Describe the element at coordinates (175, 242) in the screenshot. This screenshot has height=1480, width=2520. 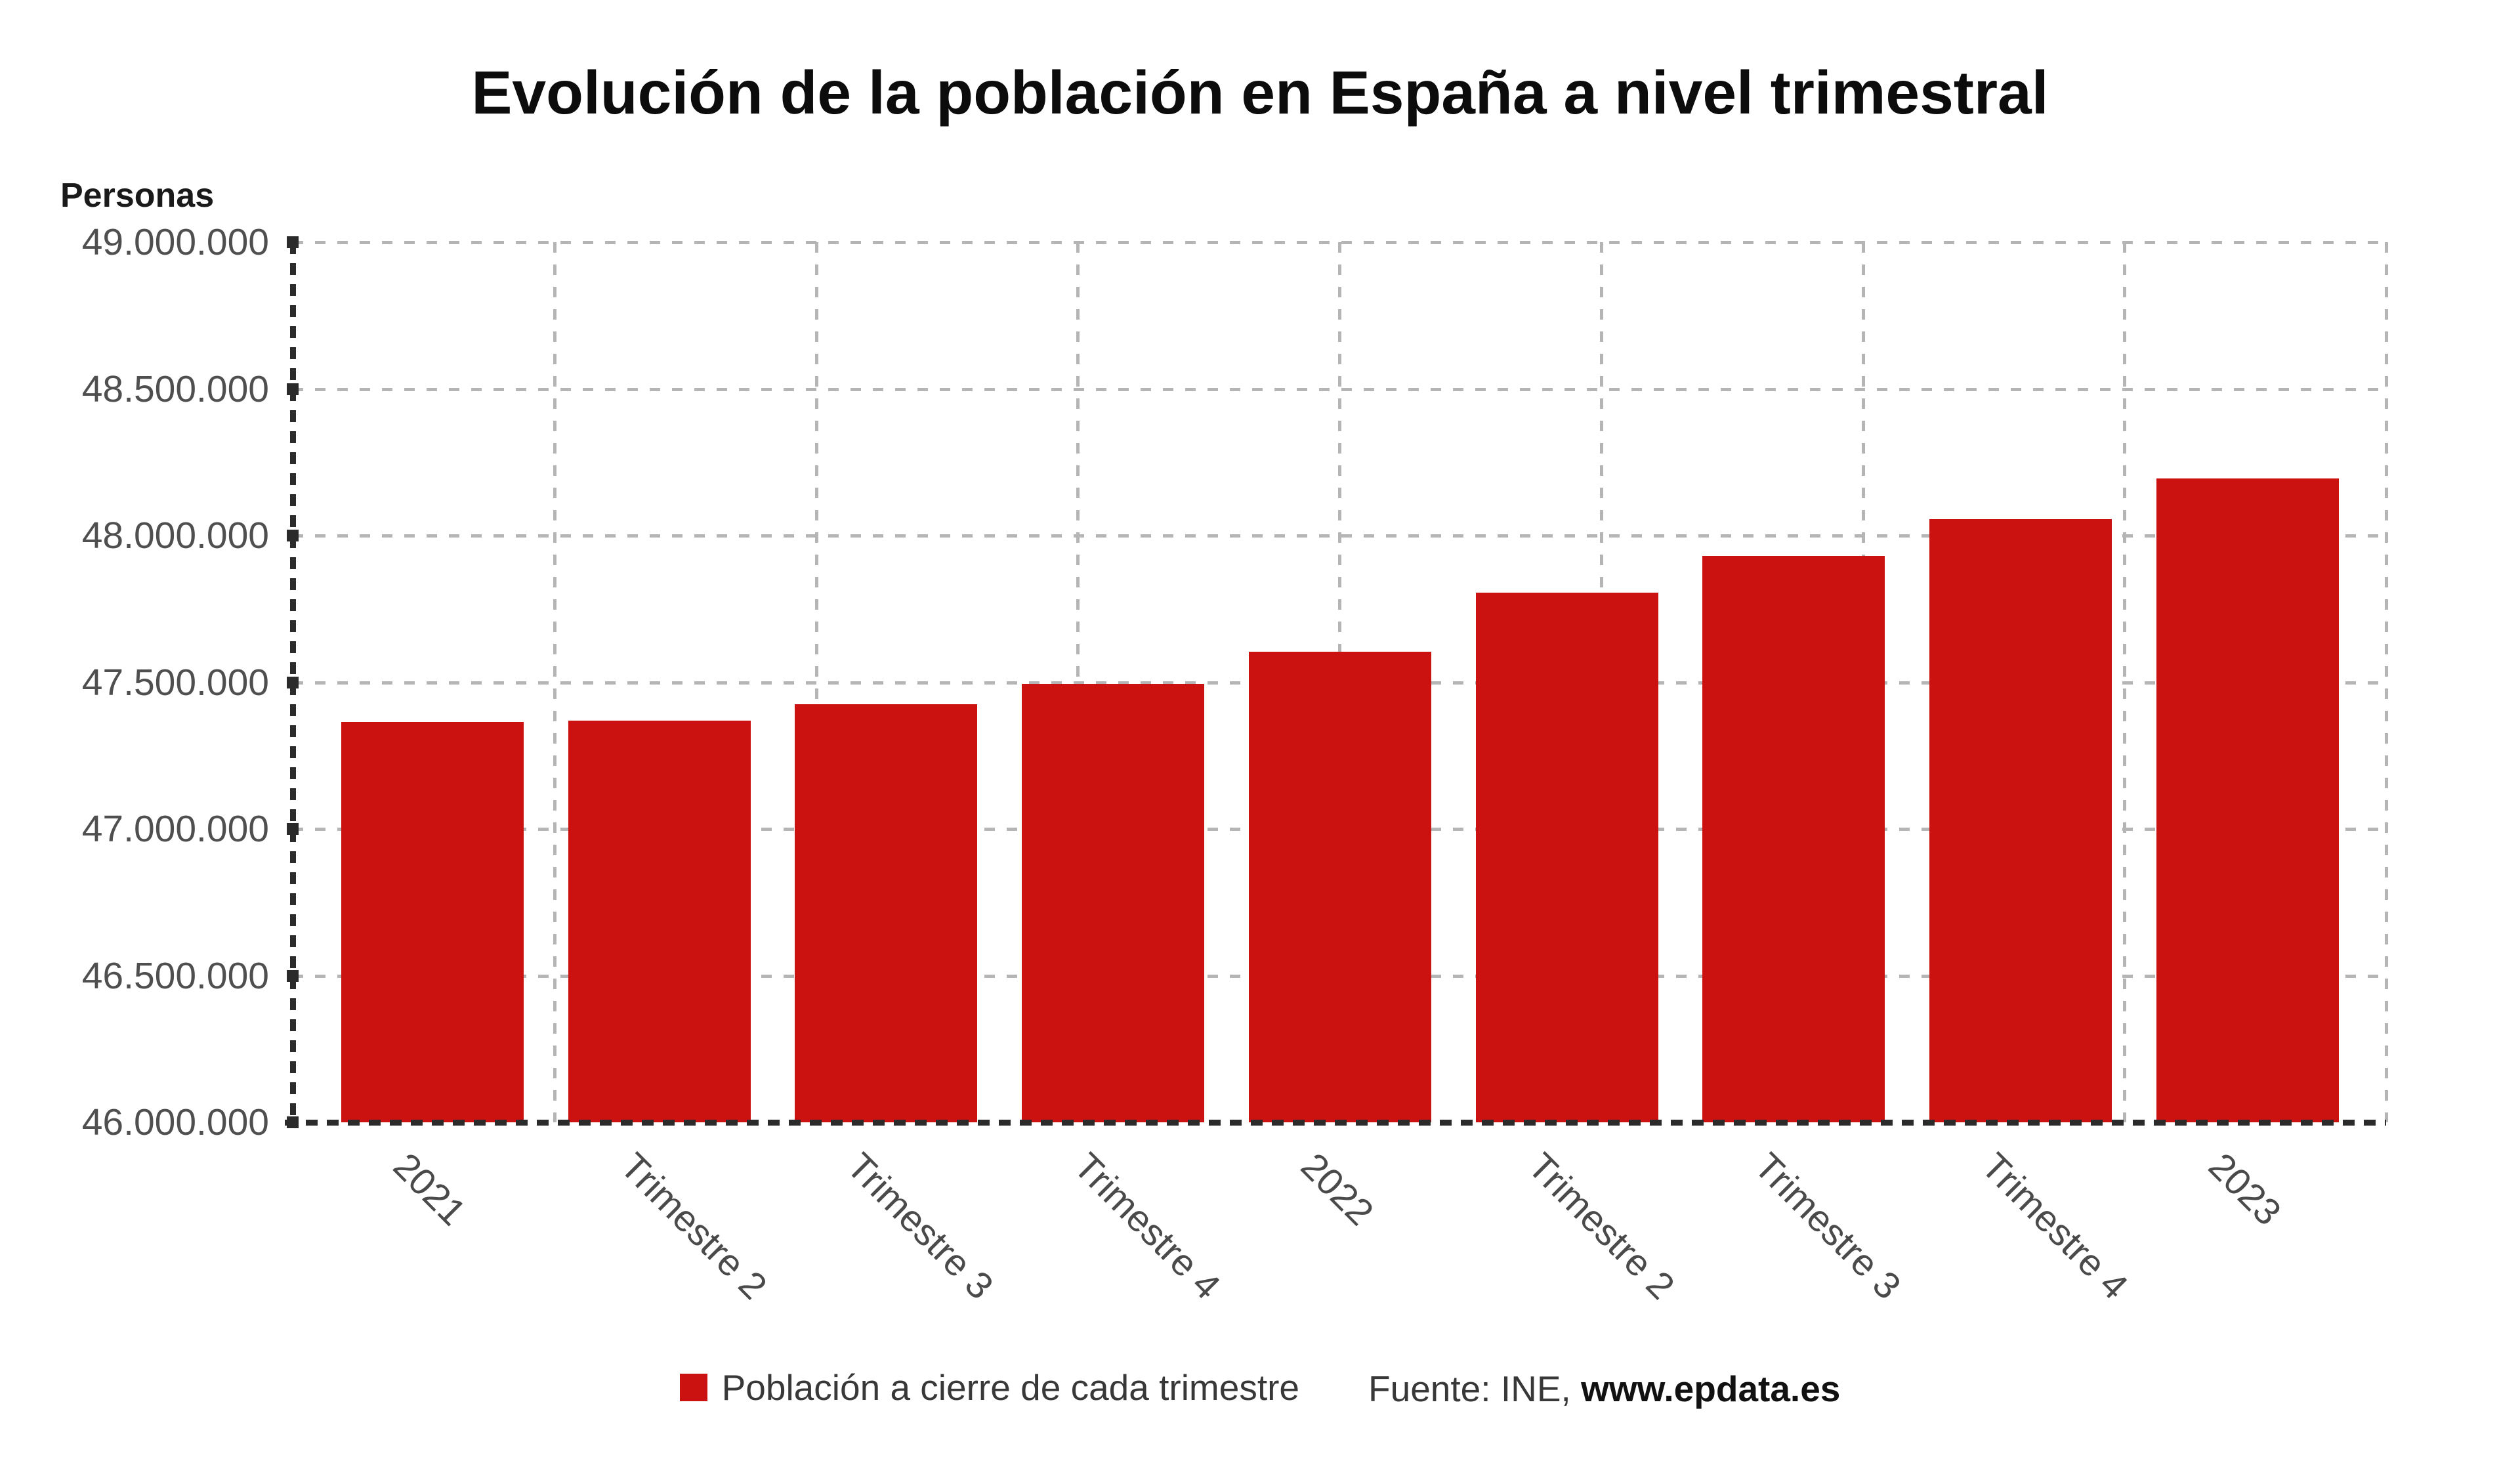
I see `y-axis-tick-label: 49.000.000` at that location.